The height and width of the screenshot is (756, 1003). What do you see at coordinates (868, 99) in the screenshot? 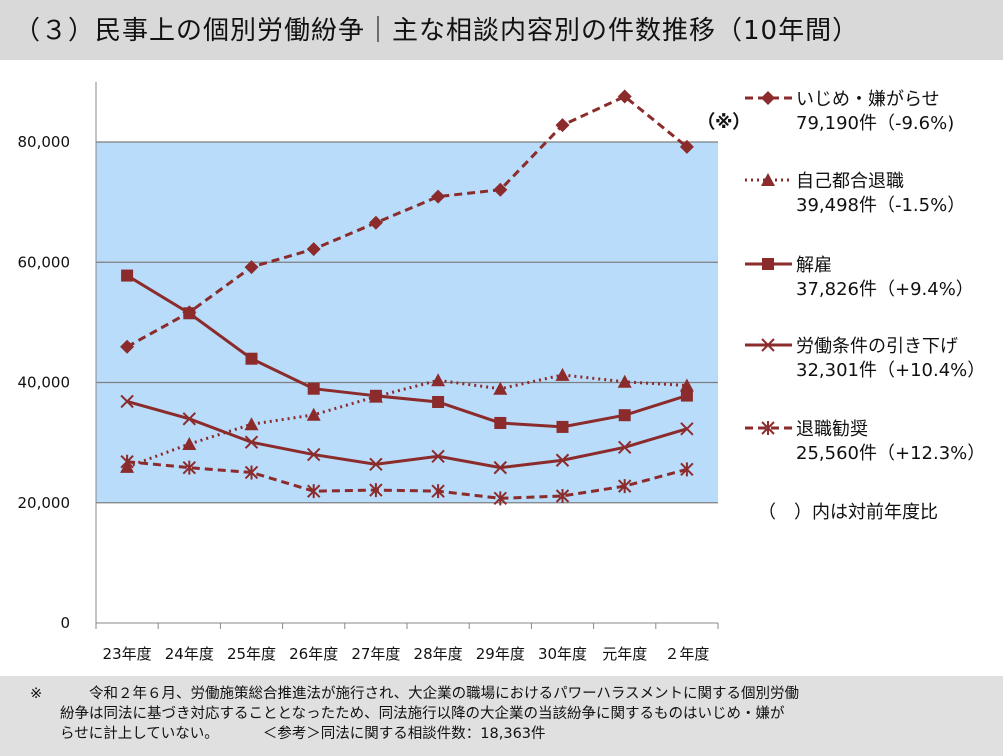
I see `legend-name: いじめ・嫌がらせ` at bounding box center [868, 99].